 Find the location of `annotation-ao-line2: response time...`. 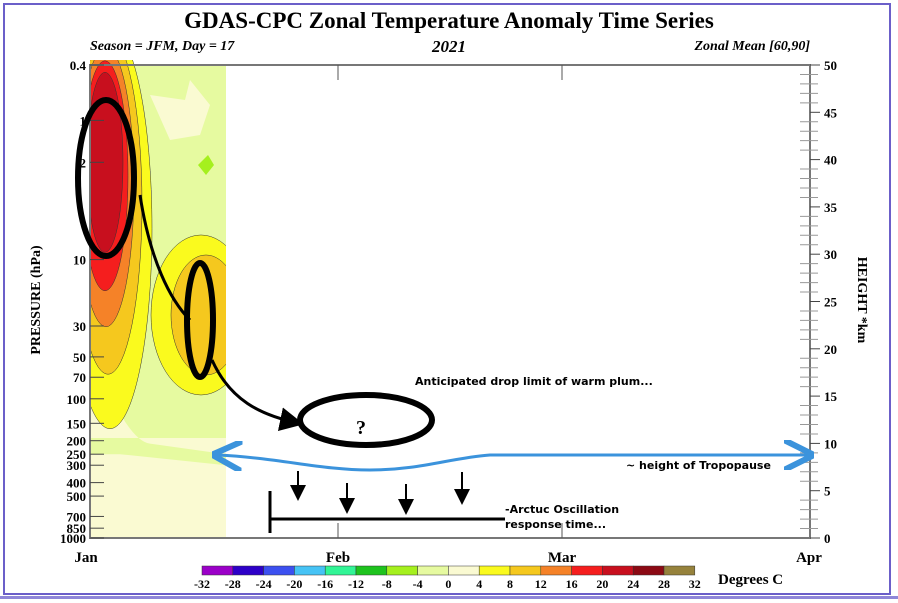

annotation-ao-line2: response time... is located at coordinates (555, 524).